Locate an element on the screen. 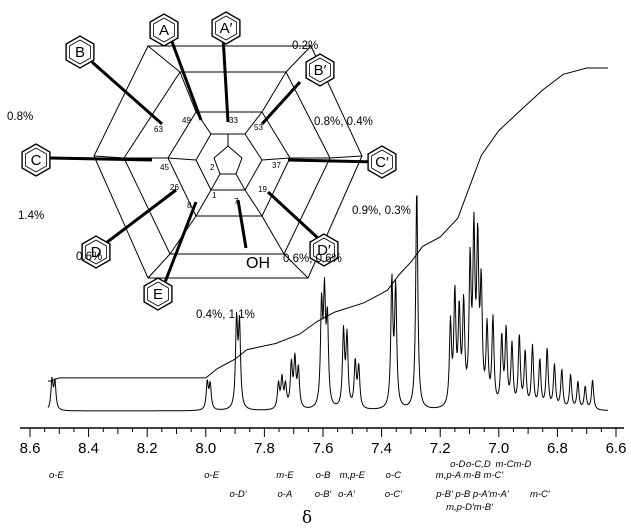  peak-assignment-label: o-A is located at coordinates (285, 494).